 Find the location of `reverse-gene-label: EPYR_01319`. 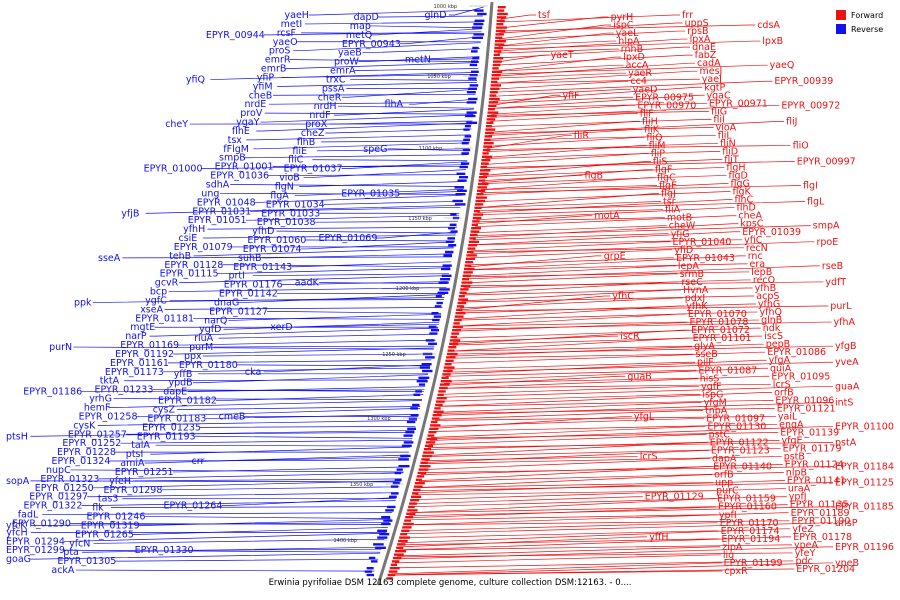

reverse-gene-label: EPYR_01319 is located at coordinates (110, 525).